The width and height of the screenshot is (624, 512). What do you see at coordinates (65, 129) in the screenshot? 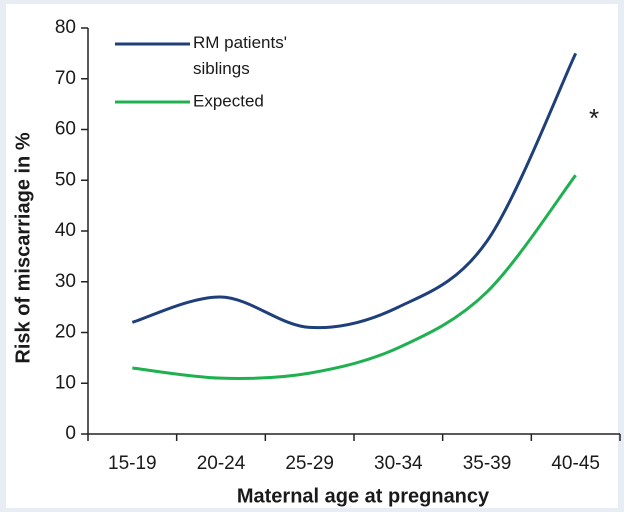
I see `y-tick-label: 60` at bounding box center [65, 129].